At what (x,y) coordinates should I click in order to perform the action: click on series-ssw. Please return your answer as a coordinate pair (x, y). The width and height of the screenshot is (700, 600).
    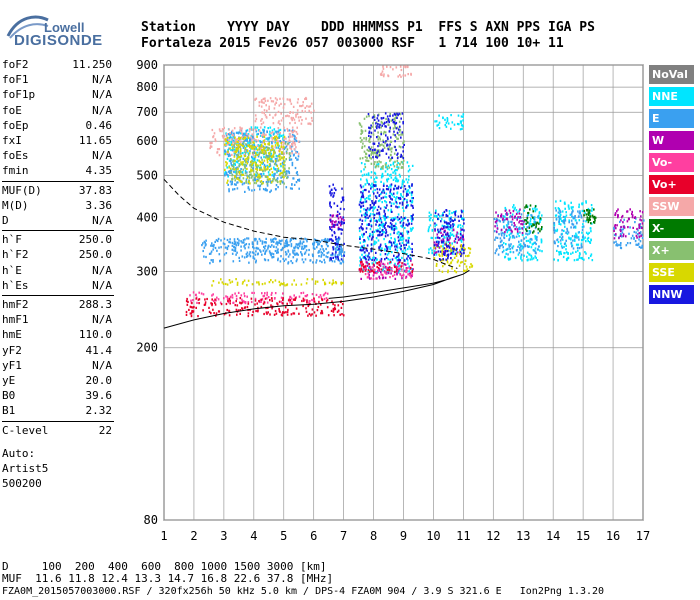
    Looking at the image, I should click on (310, 111).